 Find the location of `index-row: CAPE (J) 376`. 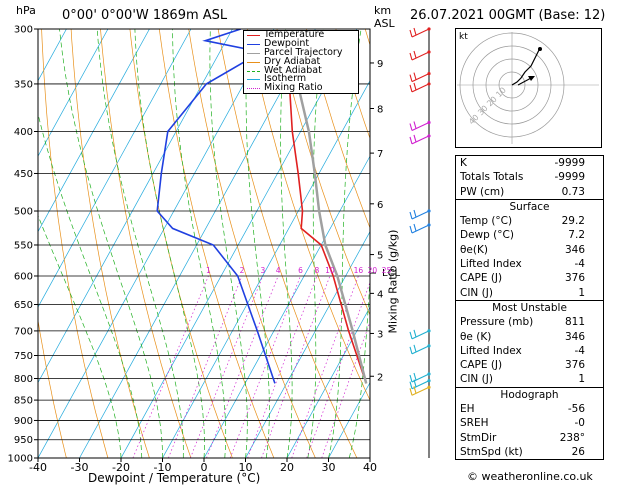

index-row: CAPE (J) 376 is located at coordinates (529, 365).